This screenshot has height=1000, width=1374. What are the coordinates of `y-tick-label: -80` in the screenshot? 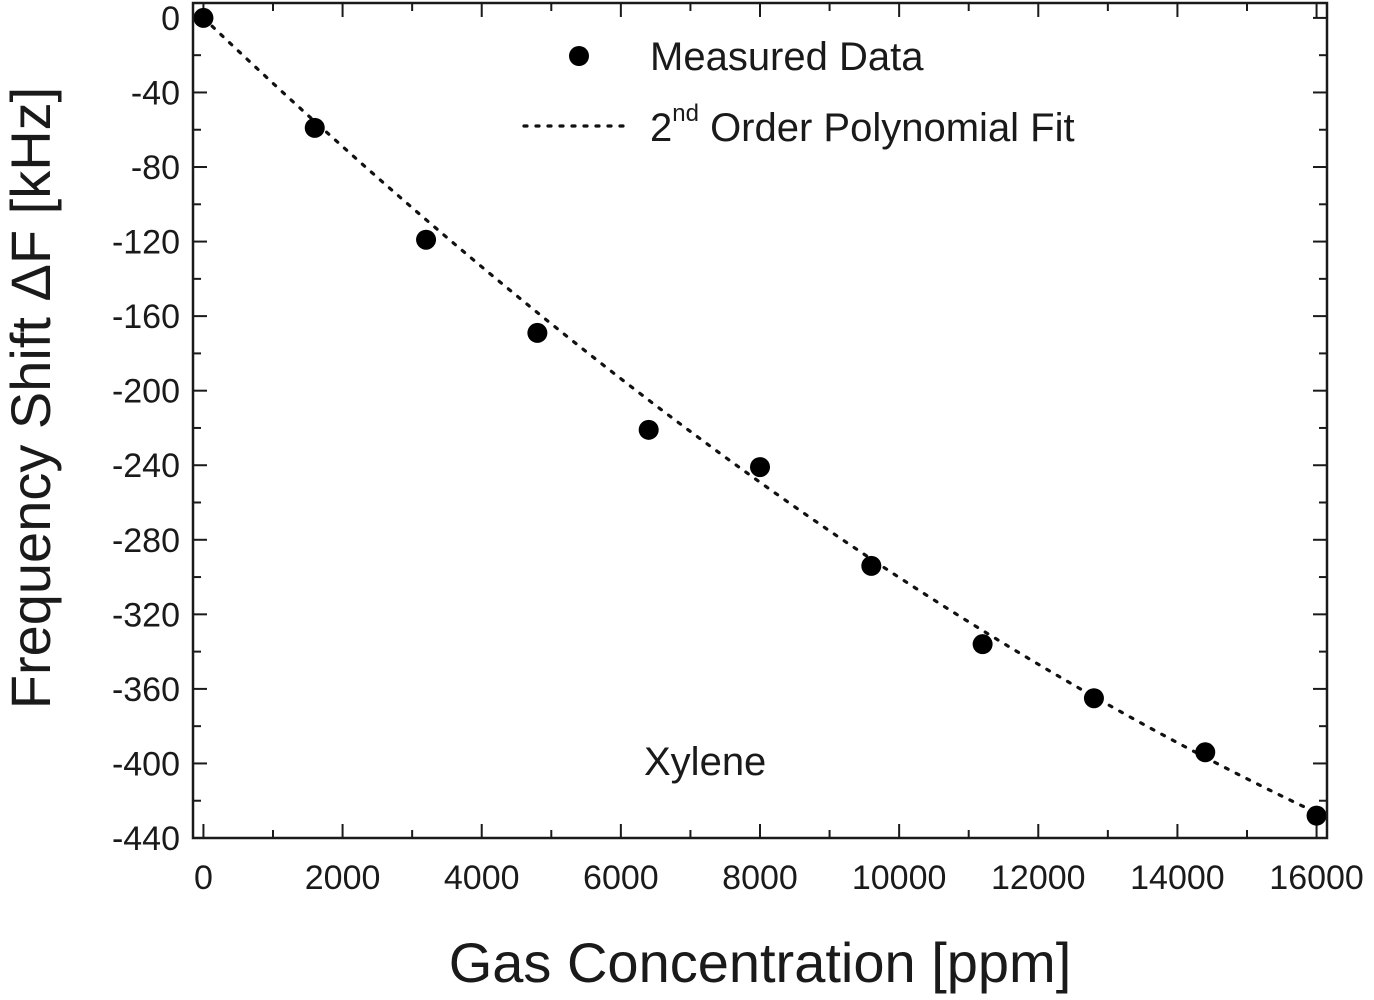 It's located at (155, 168).